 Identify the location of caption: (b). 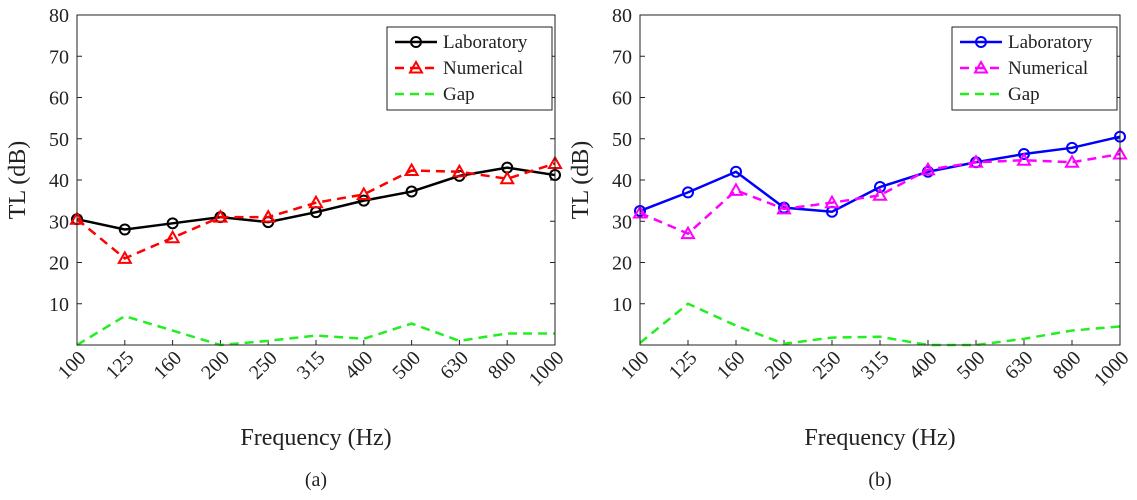
(879, 480).